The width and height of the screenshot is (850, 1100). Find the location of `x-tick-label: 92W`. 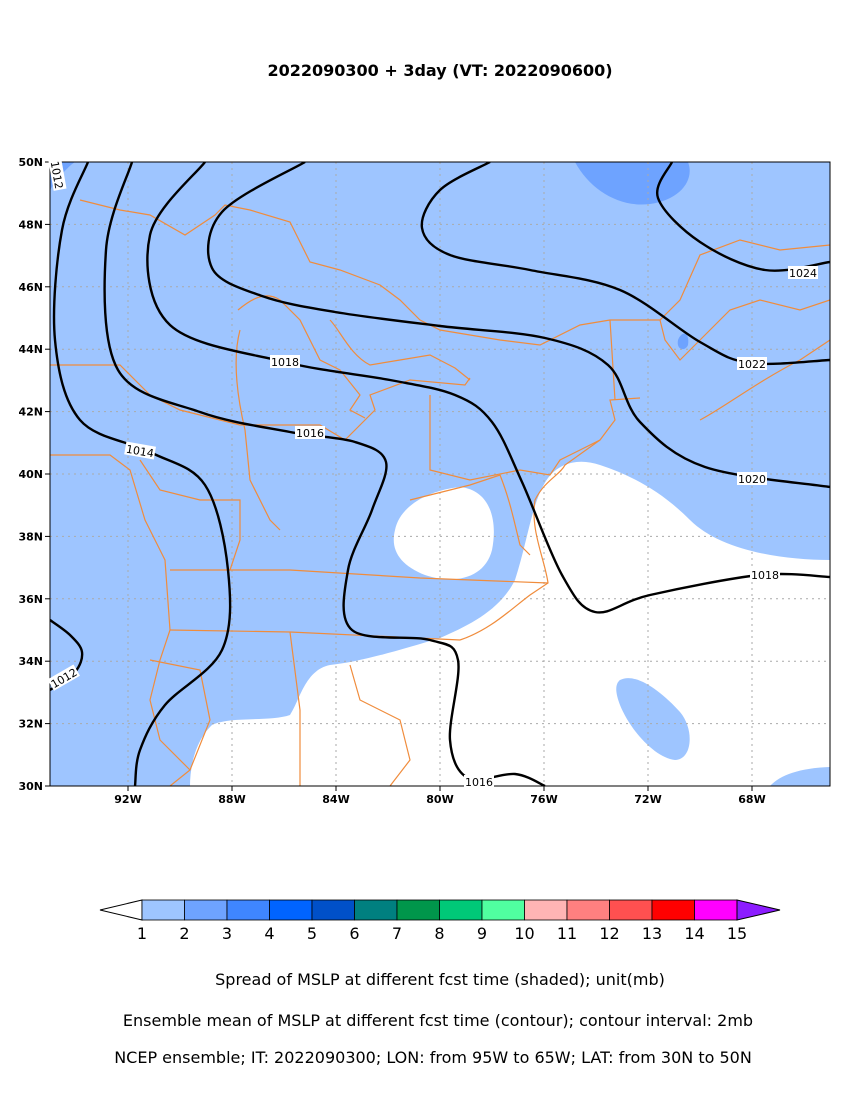

x-tick-label: 92W is located at coordinates (127, 799).